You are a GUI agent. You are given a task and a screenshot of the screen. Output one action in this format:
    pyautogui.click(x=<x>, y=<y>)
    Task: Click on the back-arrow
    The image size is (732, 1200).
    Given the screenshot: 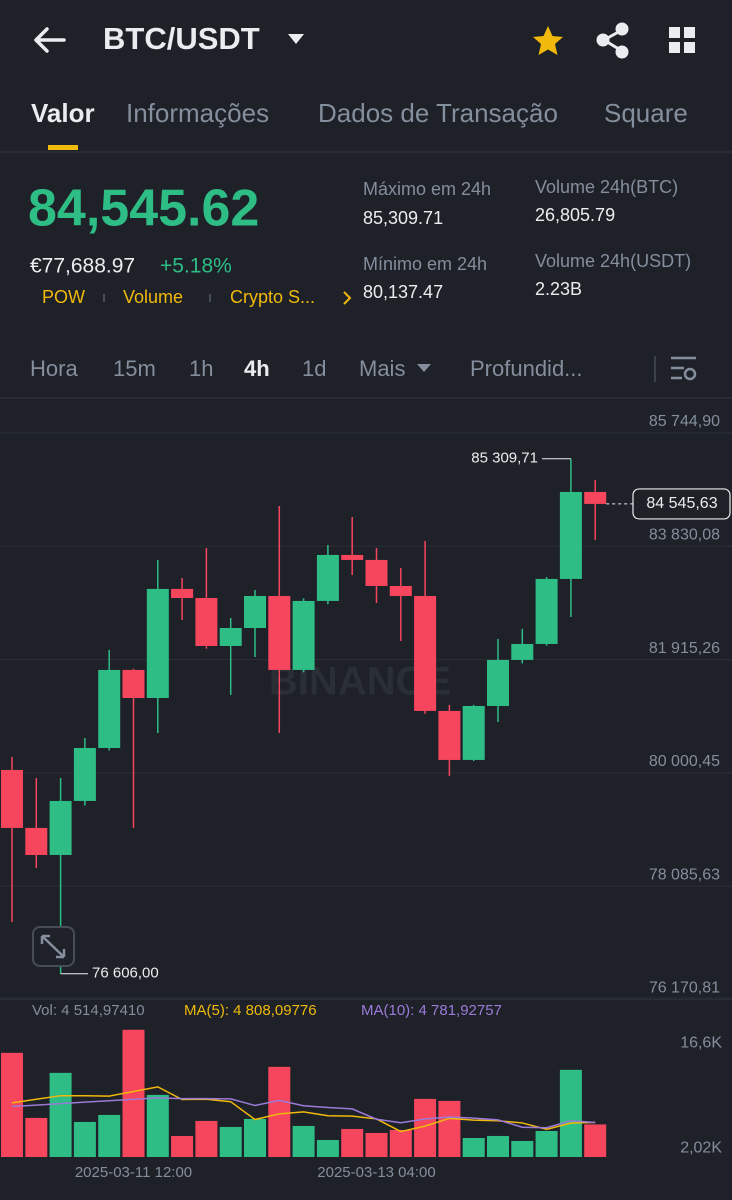 What is the action you would take?
    pyautogui.click(x=50, y=40)
    